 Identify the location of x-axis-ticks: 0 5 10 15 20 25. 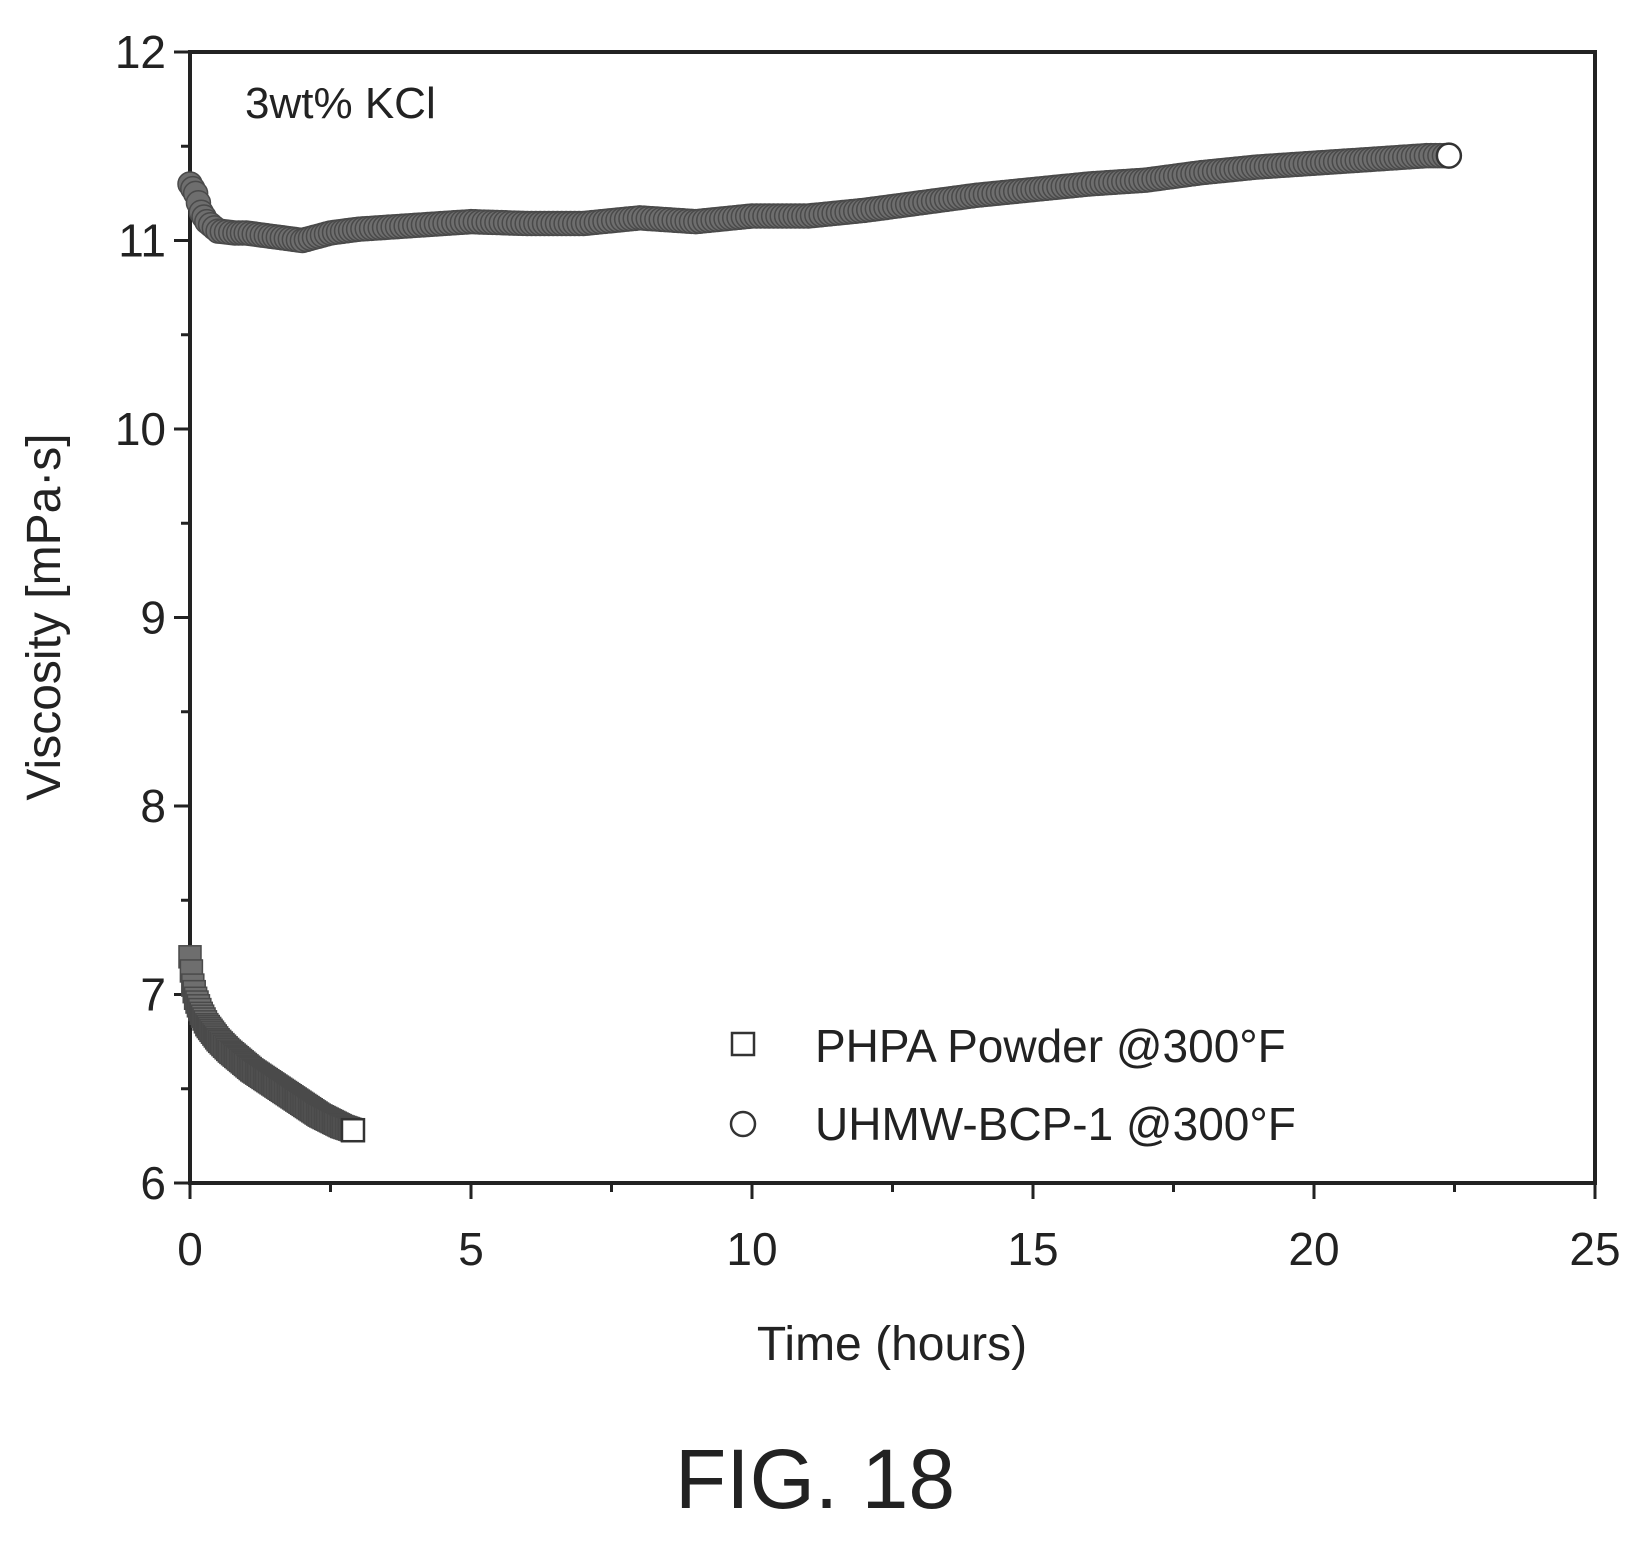
(899, 1229).